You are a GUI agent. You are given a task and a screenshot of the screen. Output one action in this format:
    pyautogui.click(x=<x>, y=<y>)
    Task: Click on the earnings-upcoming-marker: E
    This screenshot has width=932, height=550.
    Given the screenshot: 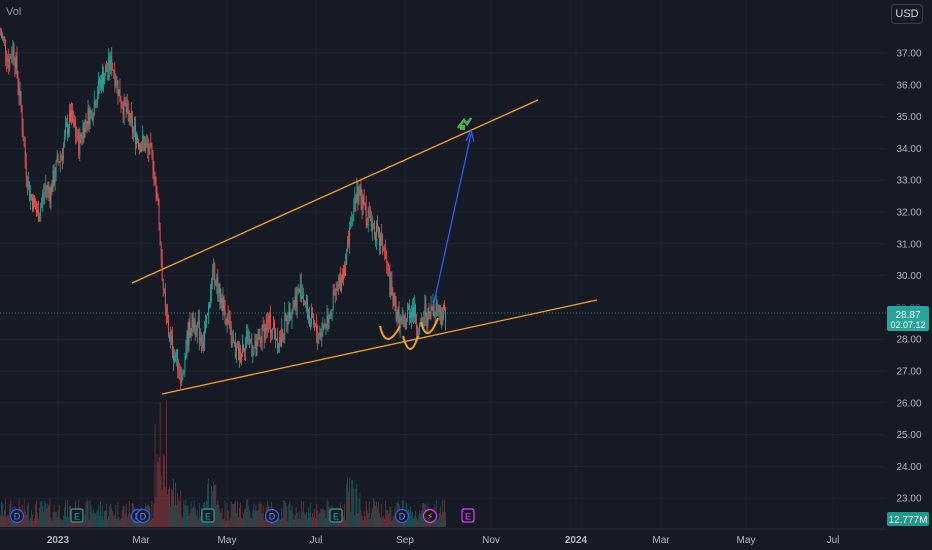 What is the action you would take?
    pyautogui.click(x=468, y=515)
    